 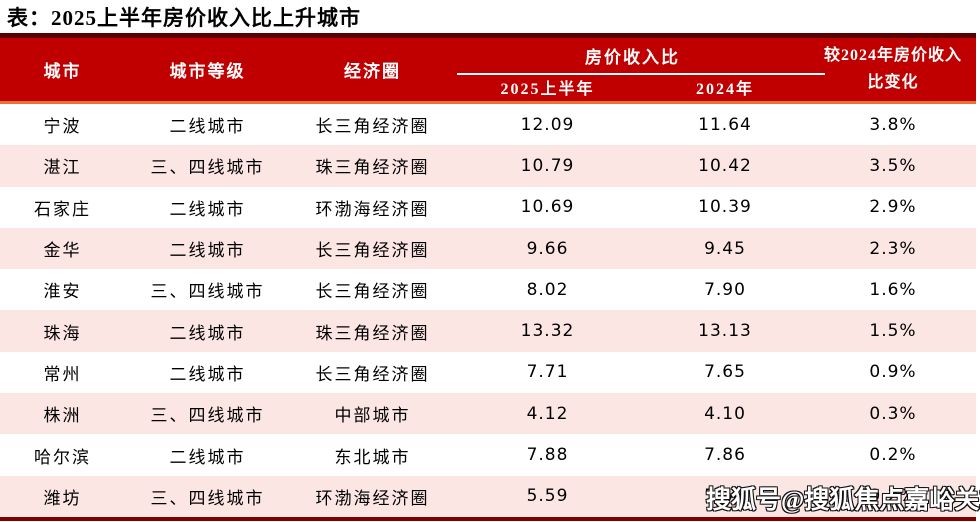 What do you see at coordinates (488, 331) in the screenshot?
I see `table-row: 珠海 二线城市 珠三角经济圈 13.32 13.13 1.5%` at bounding box center [488, 331].